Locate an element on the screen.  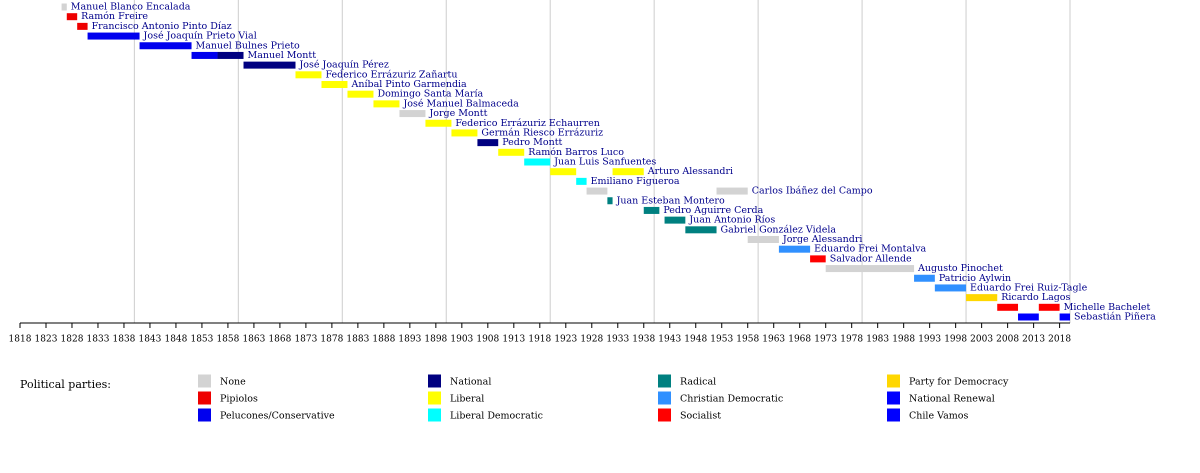
x-tick-label: 1863 is located at coordinates (253, 340).